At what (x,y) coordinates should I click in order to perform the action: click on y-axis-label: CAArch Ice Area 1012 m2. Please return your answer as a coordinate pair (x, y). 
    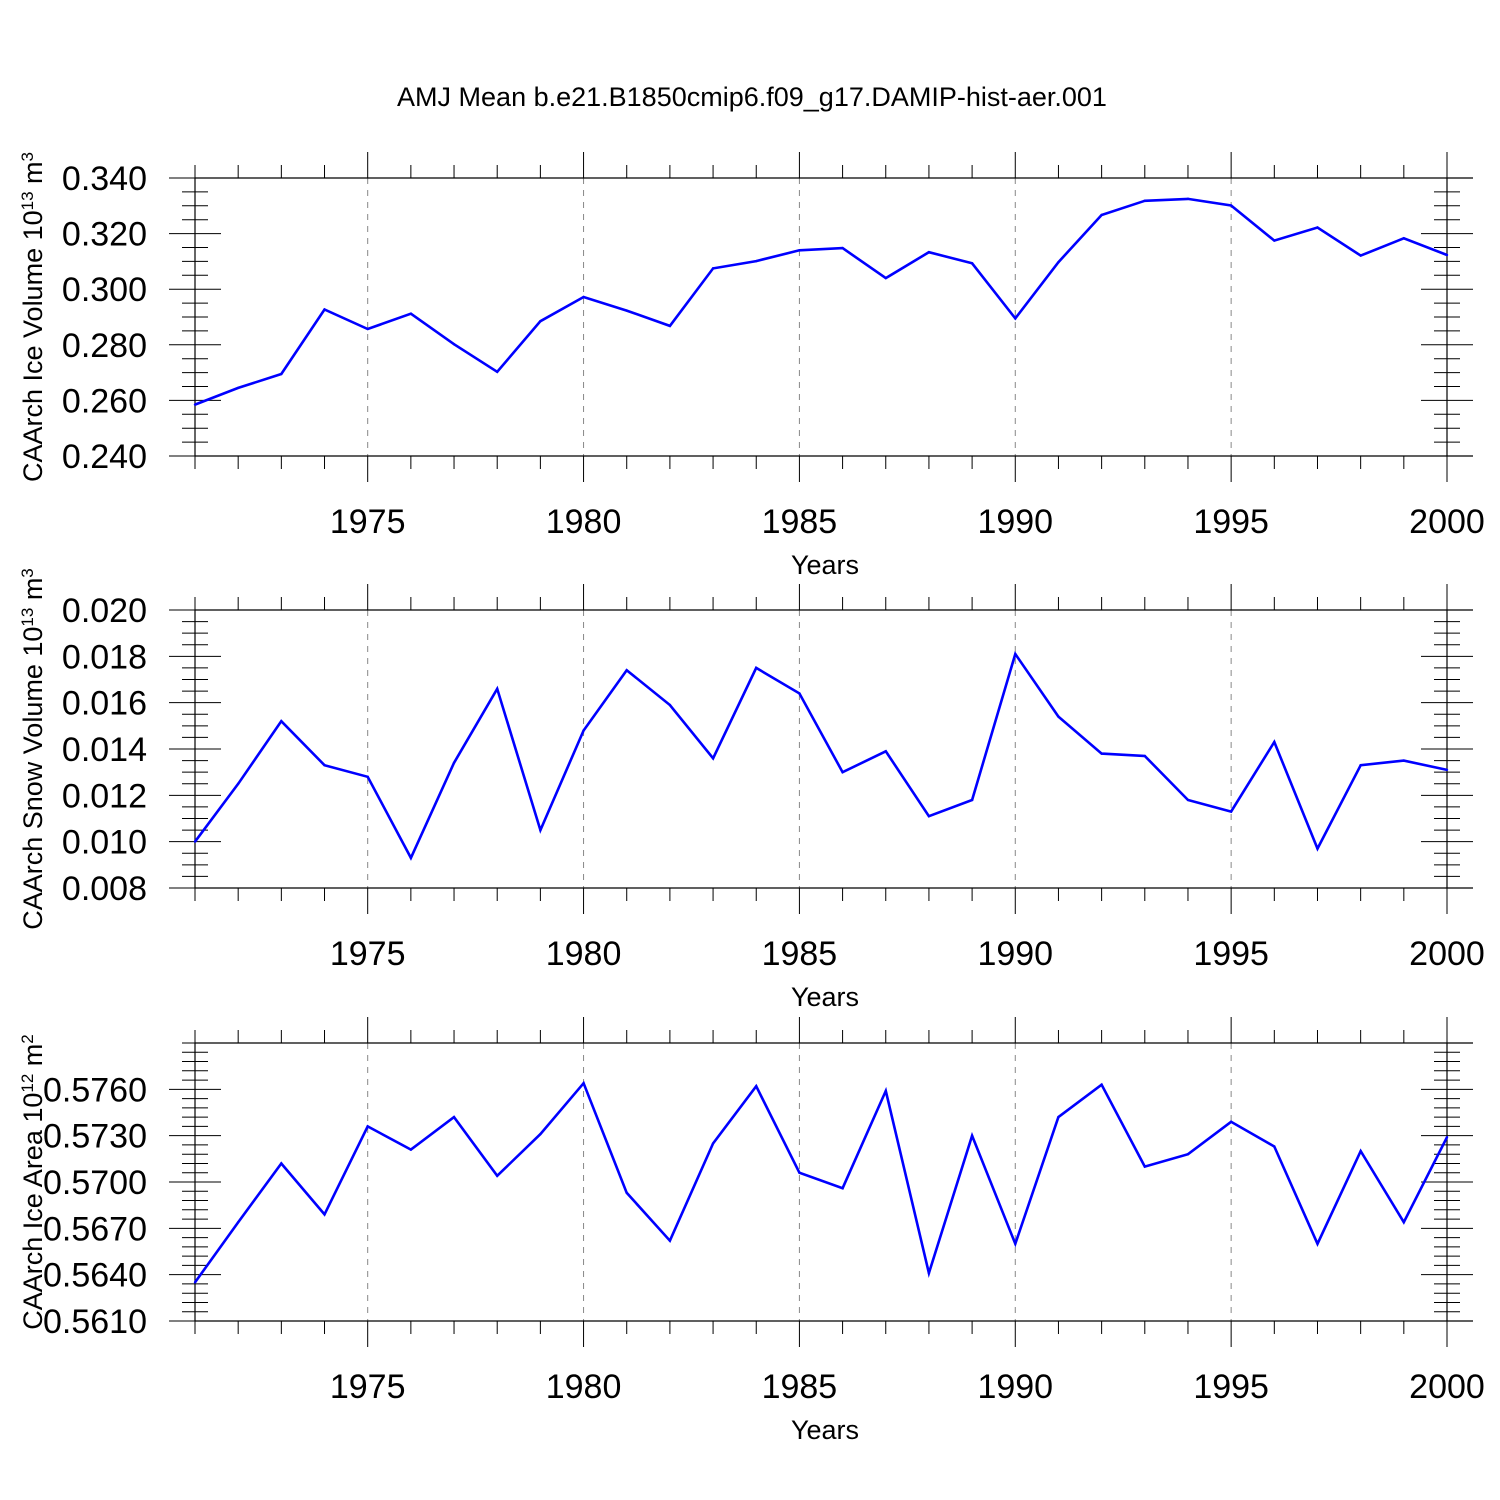
    Looking at the image, I should click on (33, 1182).